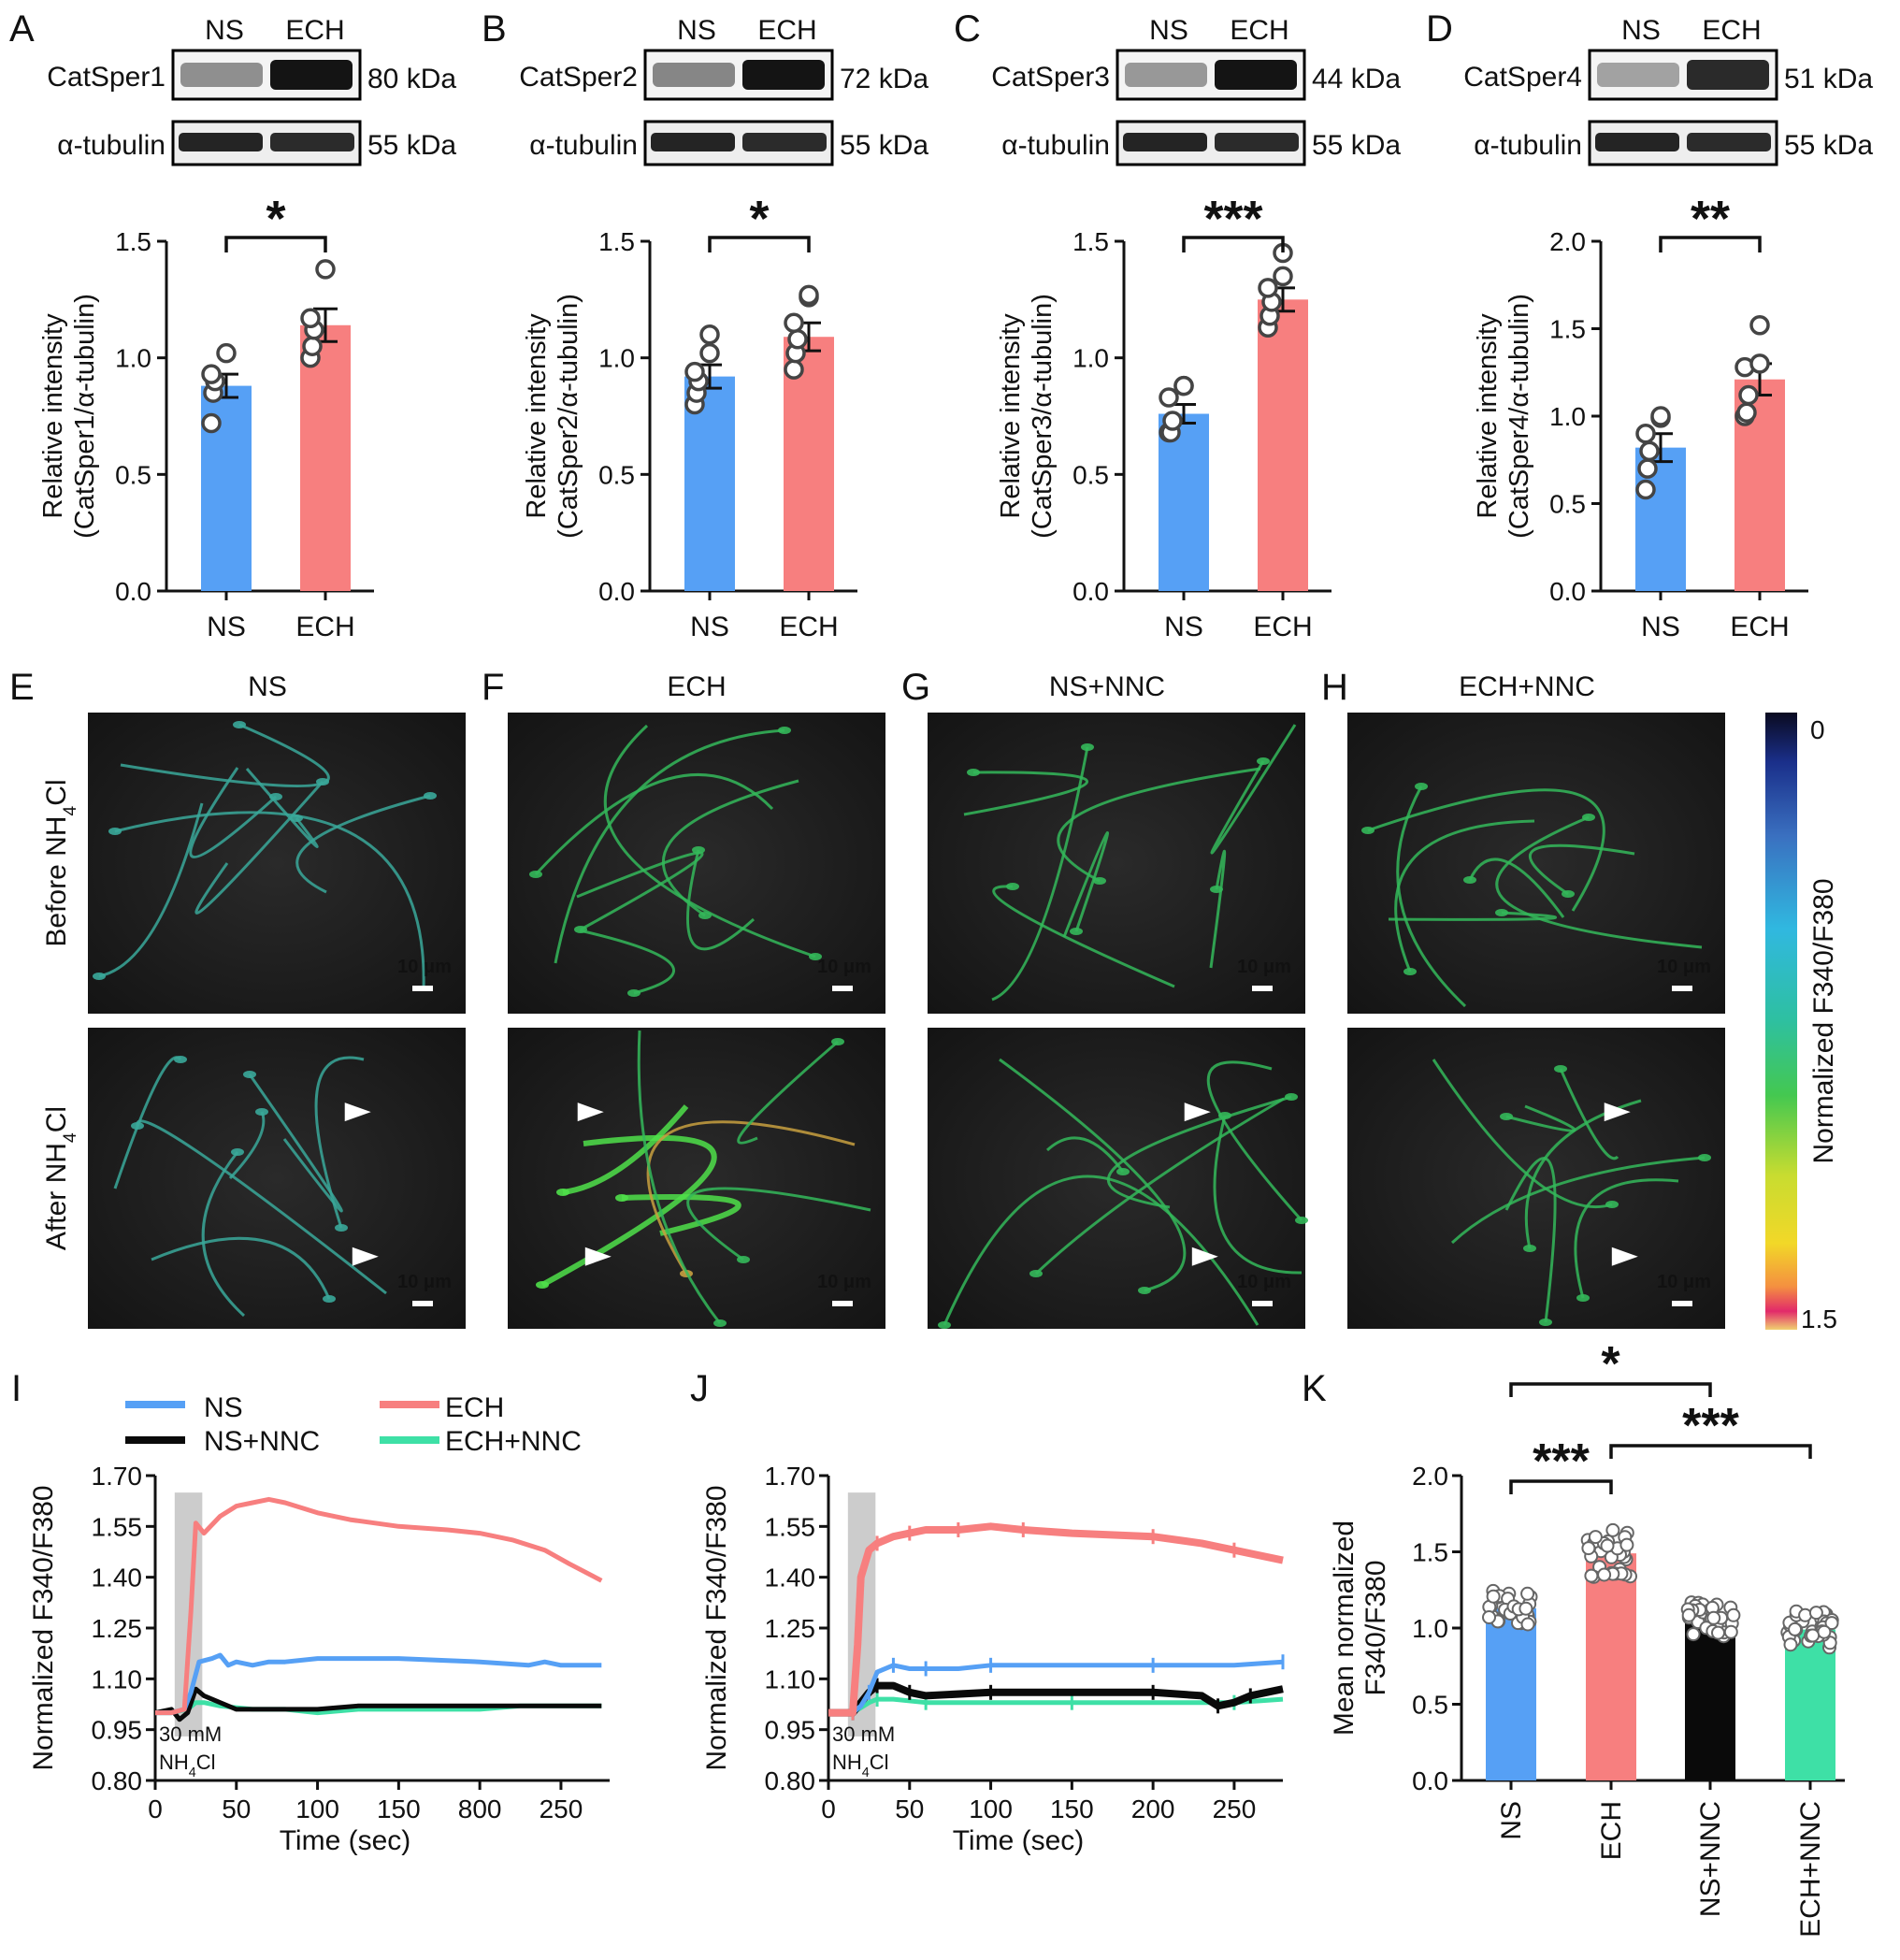 The image size is (1900, 1960). Describe the element at coordinates (616, 474) in the screenshot. I see `y-tick-label: 0.5` at that location.